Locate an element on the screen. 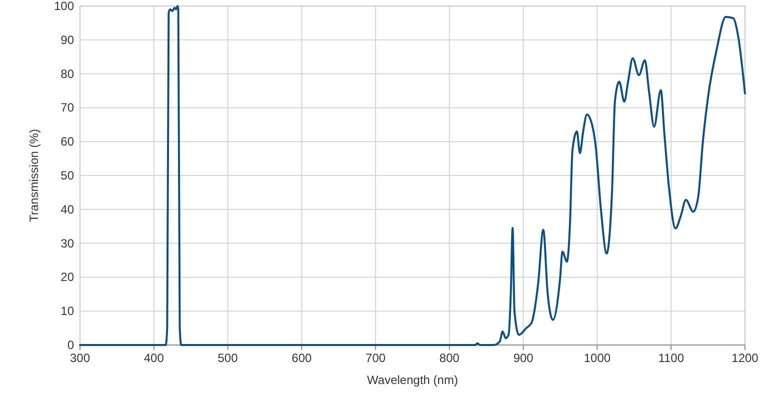 The width and height of the screenshot is (765, 394). x-tick-label: 1000 is located at coordinates (597, 358).